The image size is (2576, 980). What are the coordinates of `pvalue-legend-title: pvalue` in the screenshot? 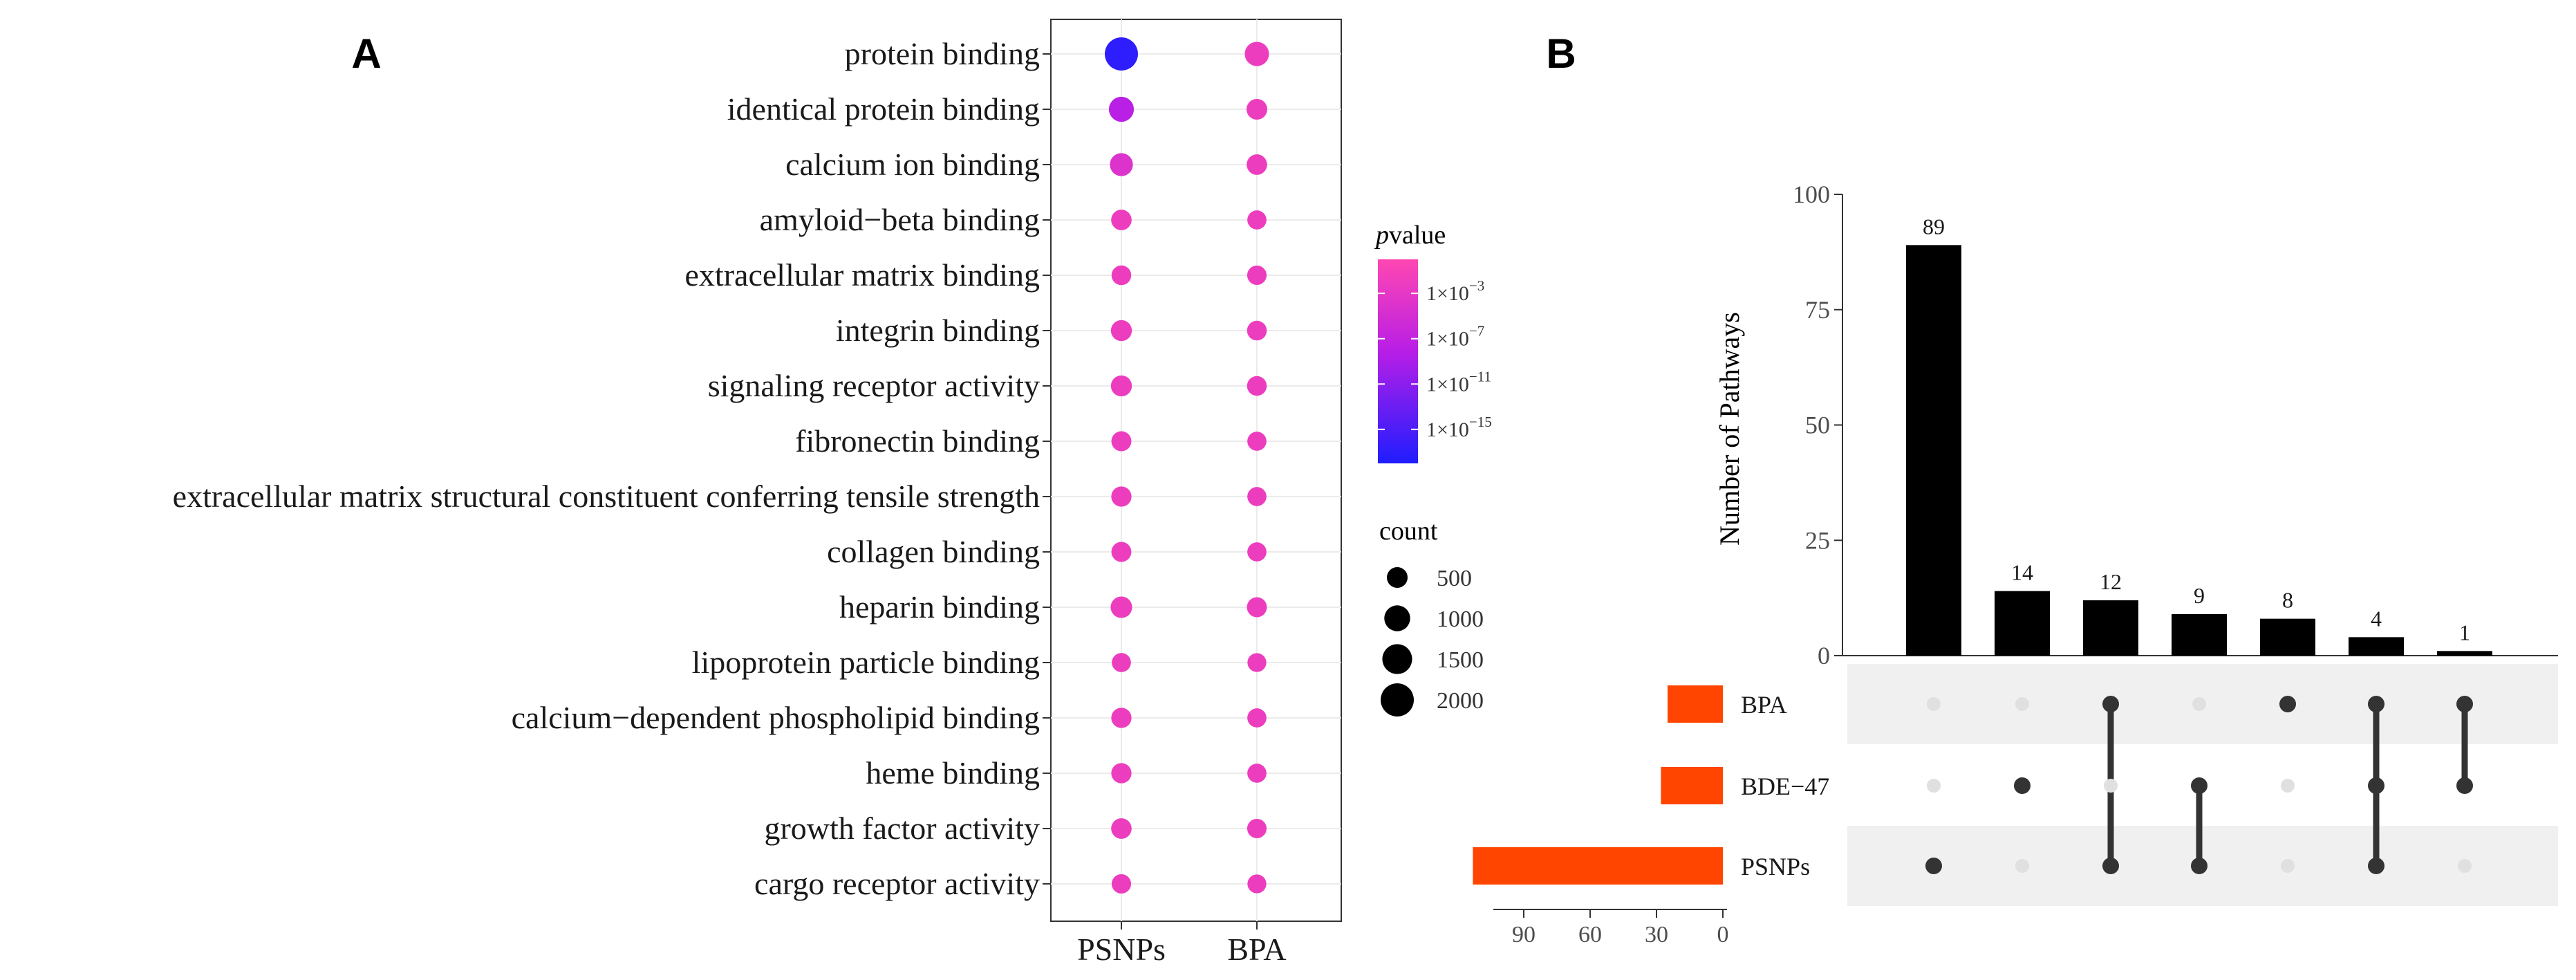 It's located at (1410, 236).